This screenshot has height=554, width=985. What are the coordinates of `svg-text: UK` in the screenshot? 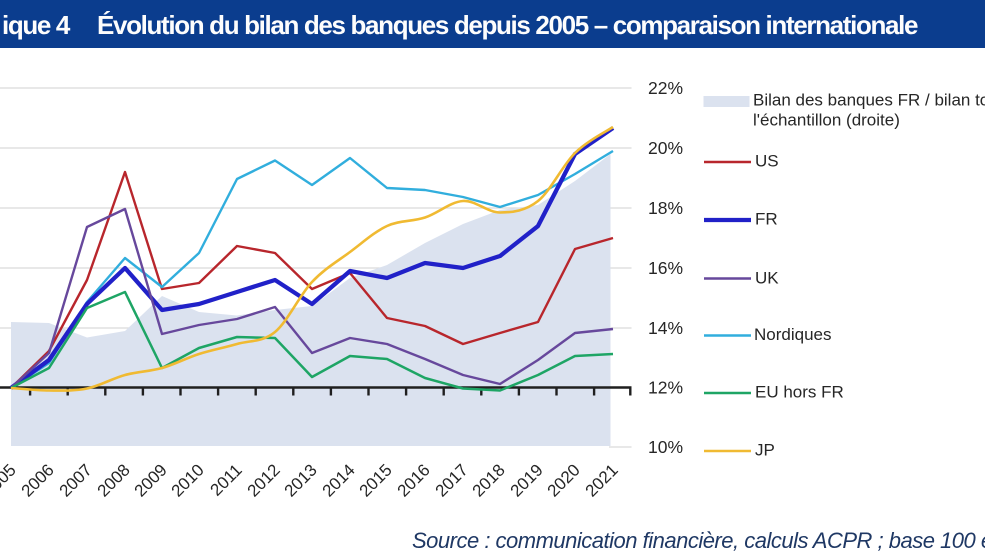 It's located at (767, 278).